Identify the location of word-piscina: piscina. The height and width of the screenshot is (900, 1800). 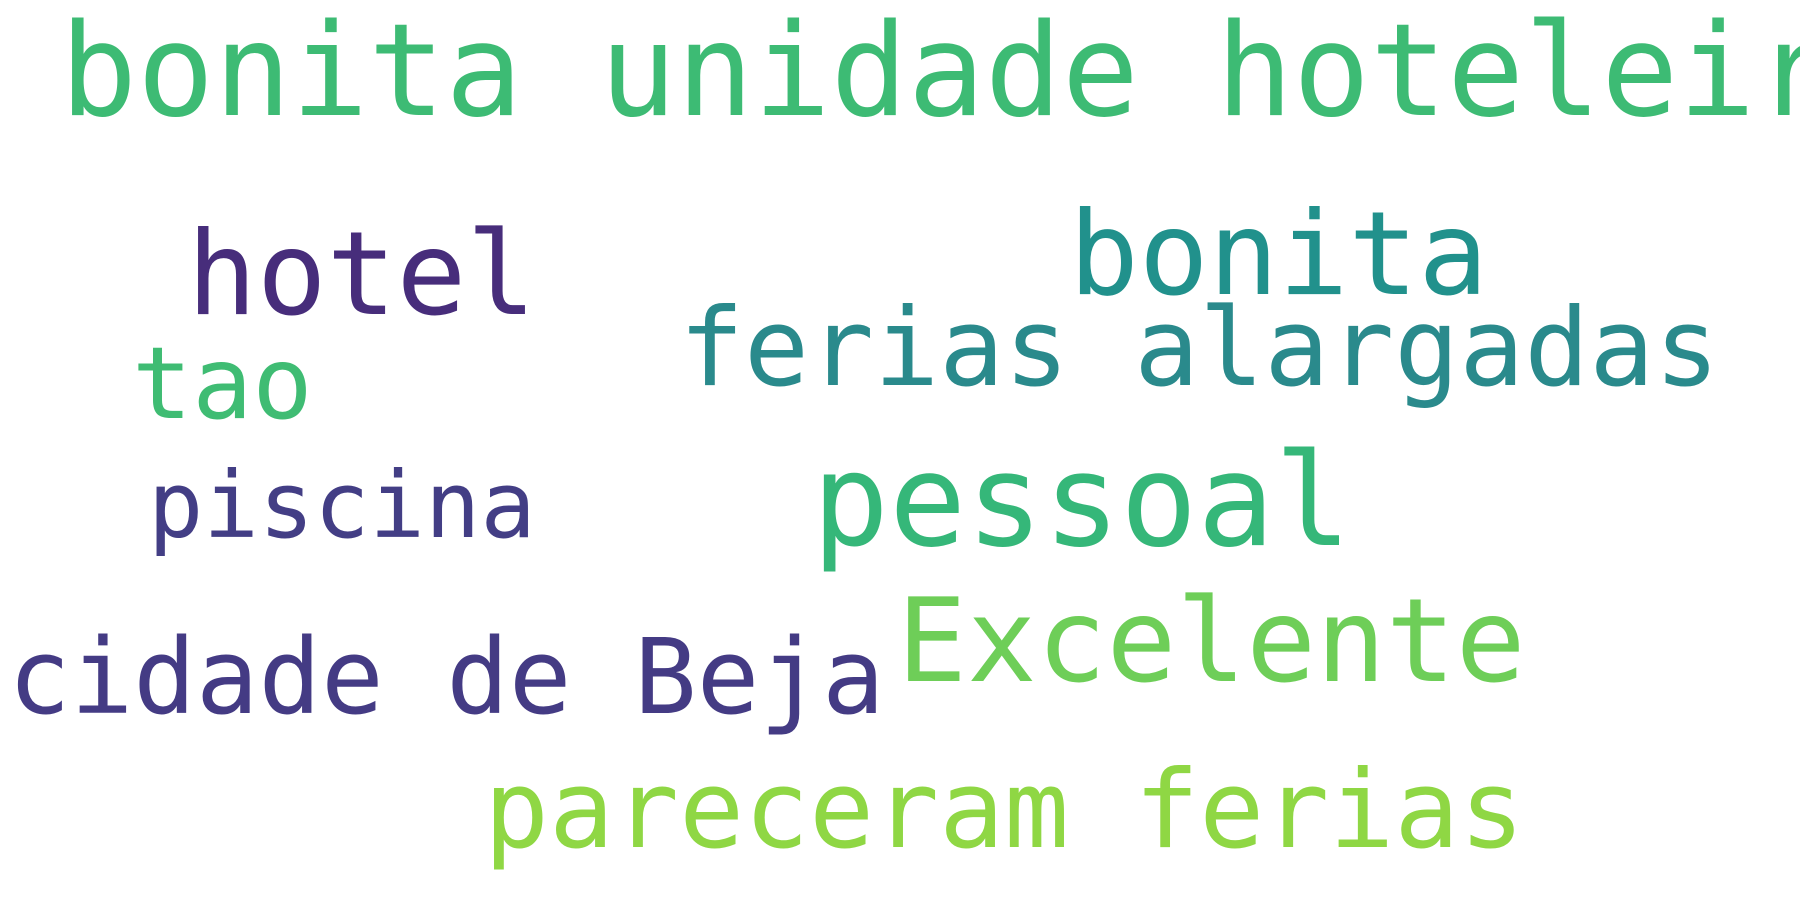
(342, 505).